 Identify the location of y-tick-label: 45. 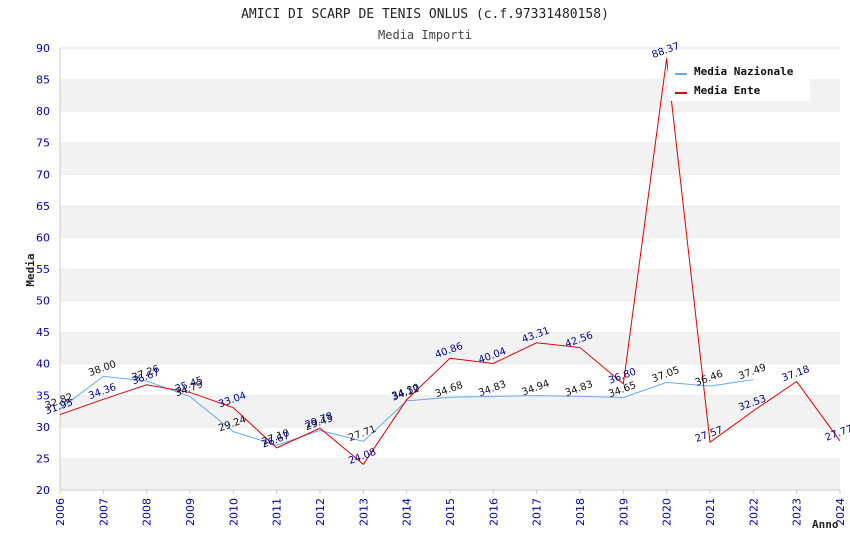
(43, 332).